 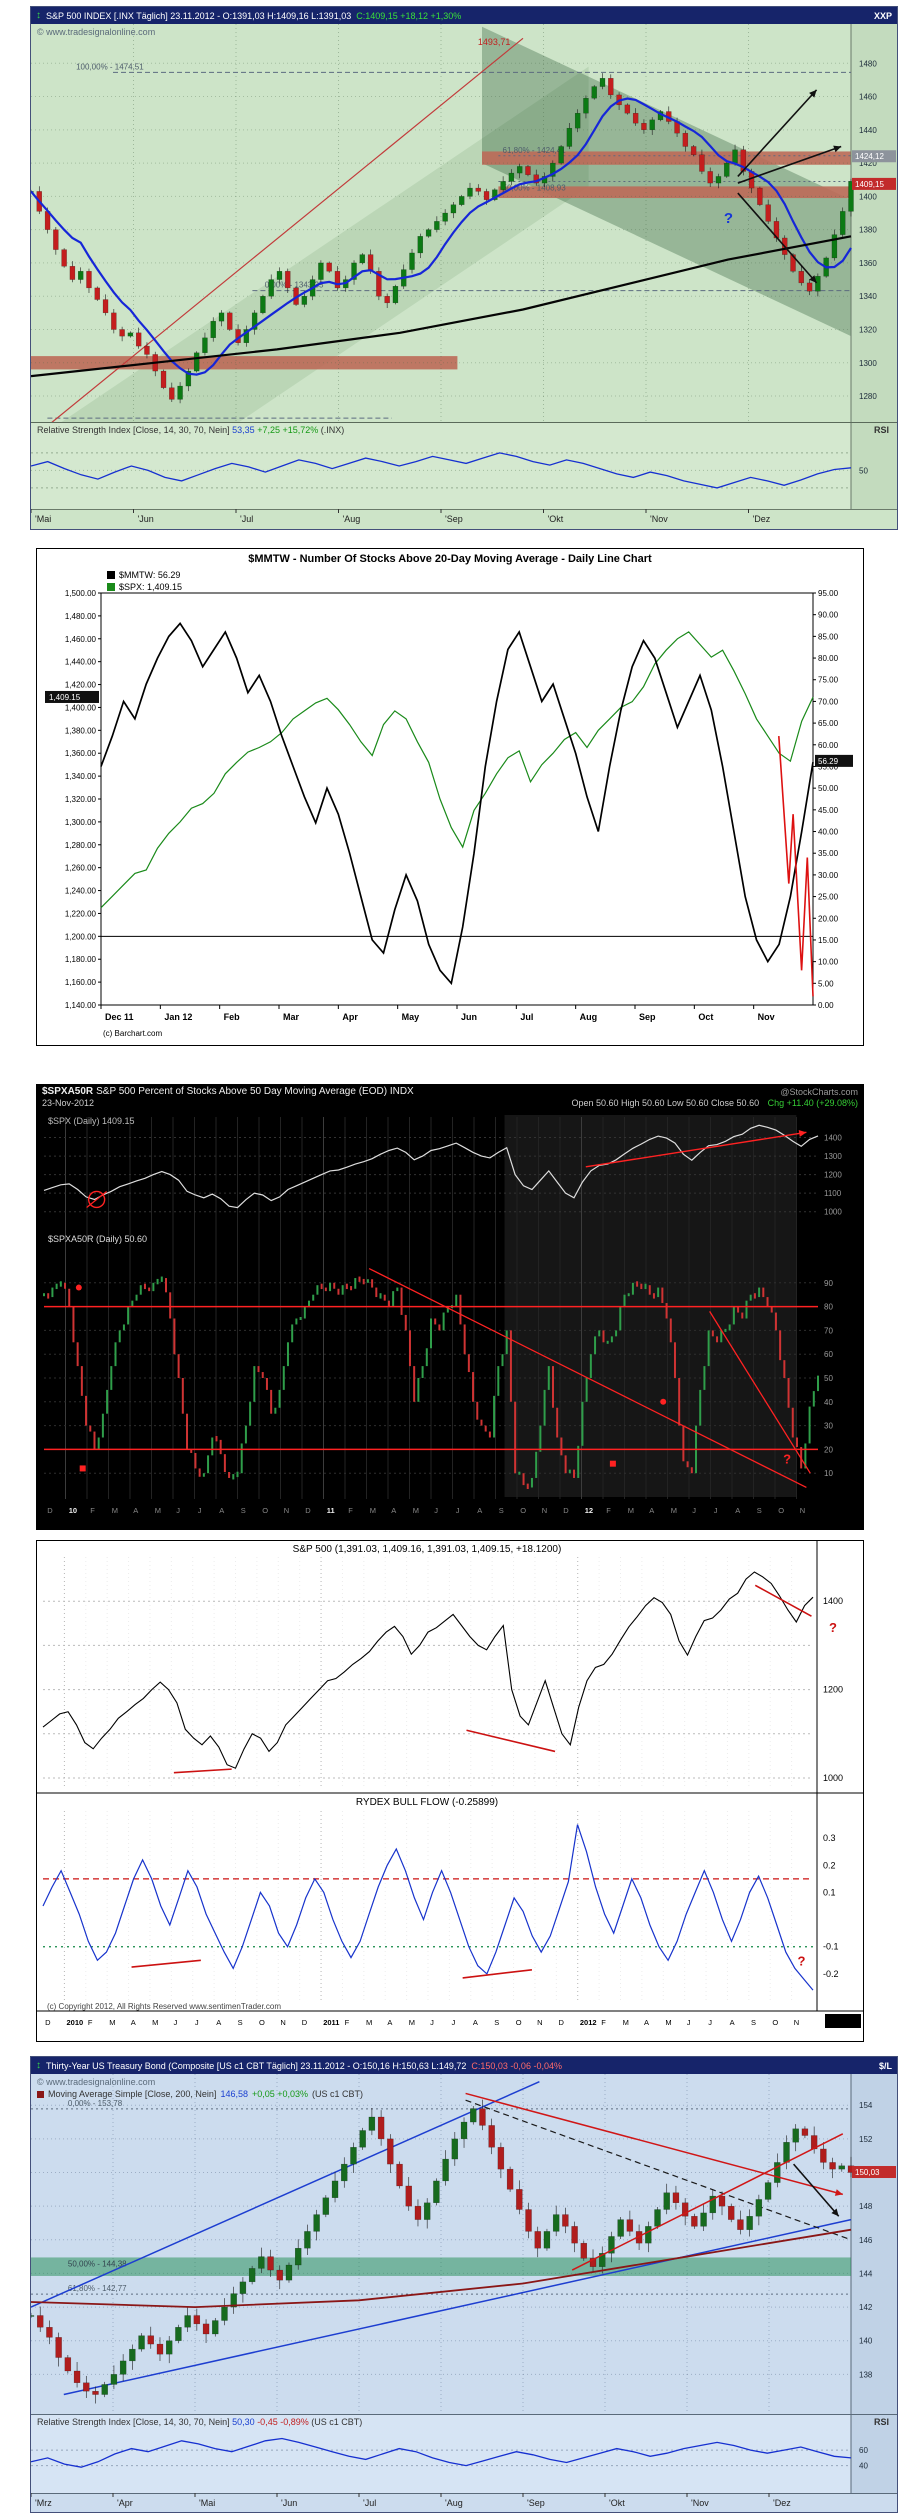 I want to click on rydex-title: RYDEX BULL FLOW (-0.25899), so click(x=427, y=1802).